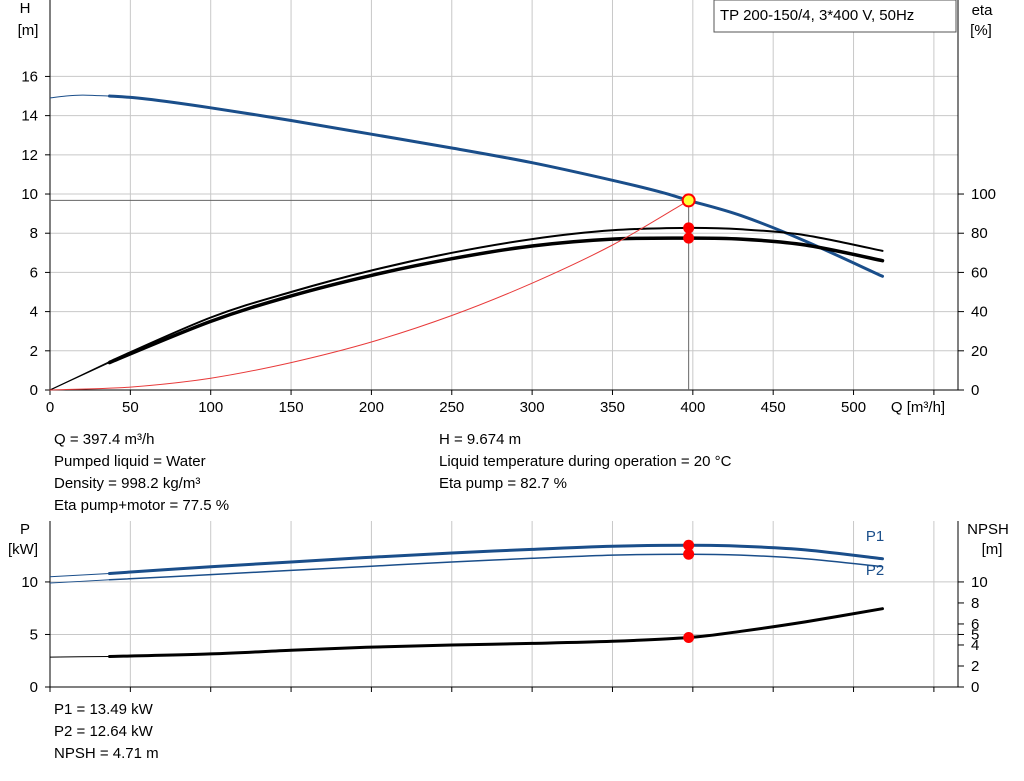 This screenshot has width=1024, height=781. What do you see at coordinates (103, 709) in the screenshot?
I see `info-p1: P1 = 13.49 kW` at bounding box center [103, 709].